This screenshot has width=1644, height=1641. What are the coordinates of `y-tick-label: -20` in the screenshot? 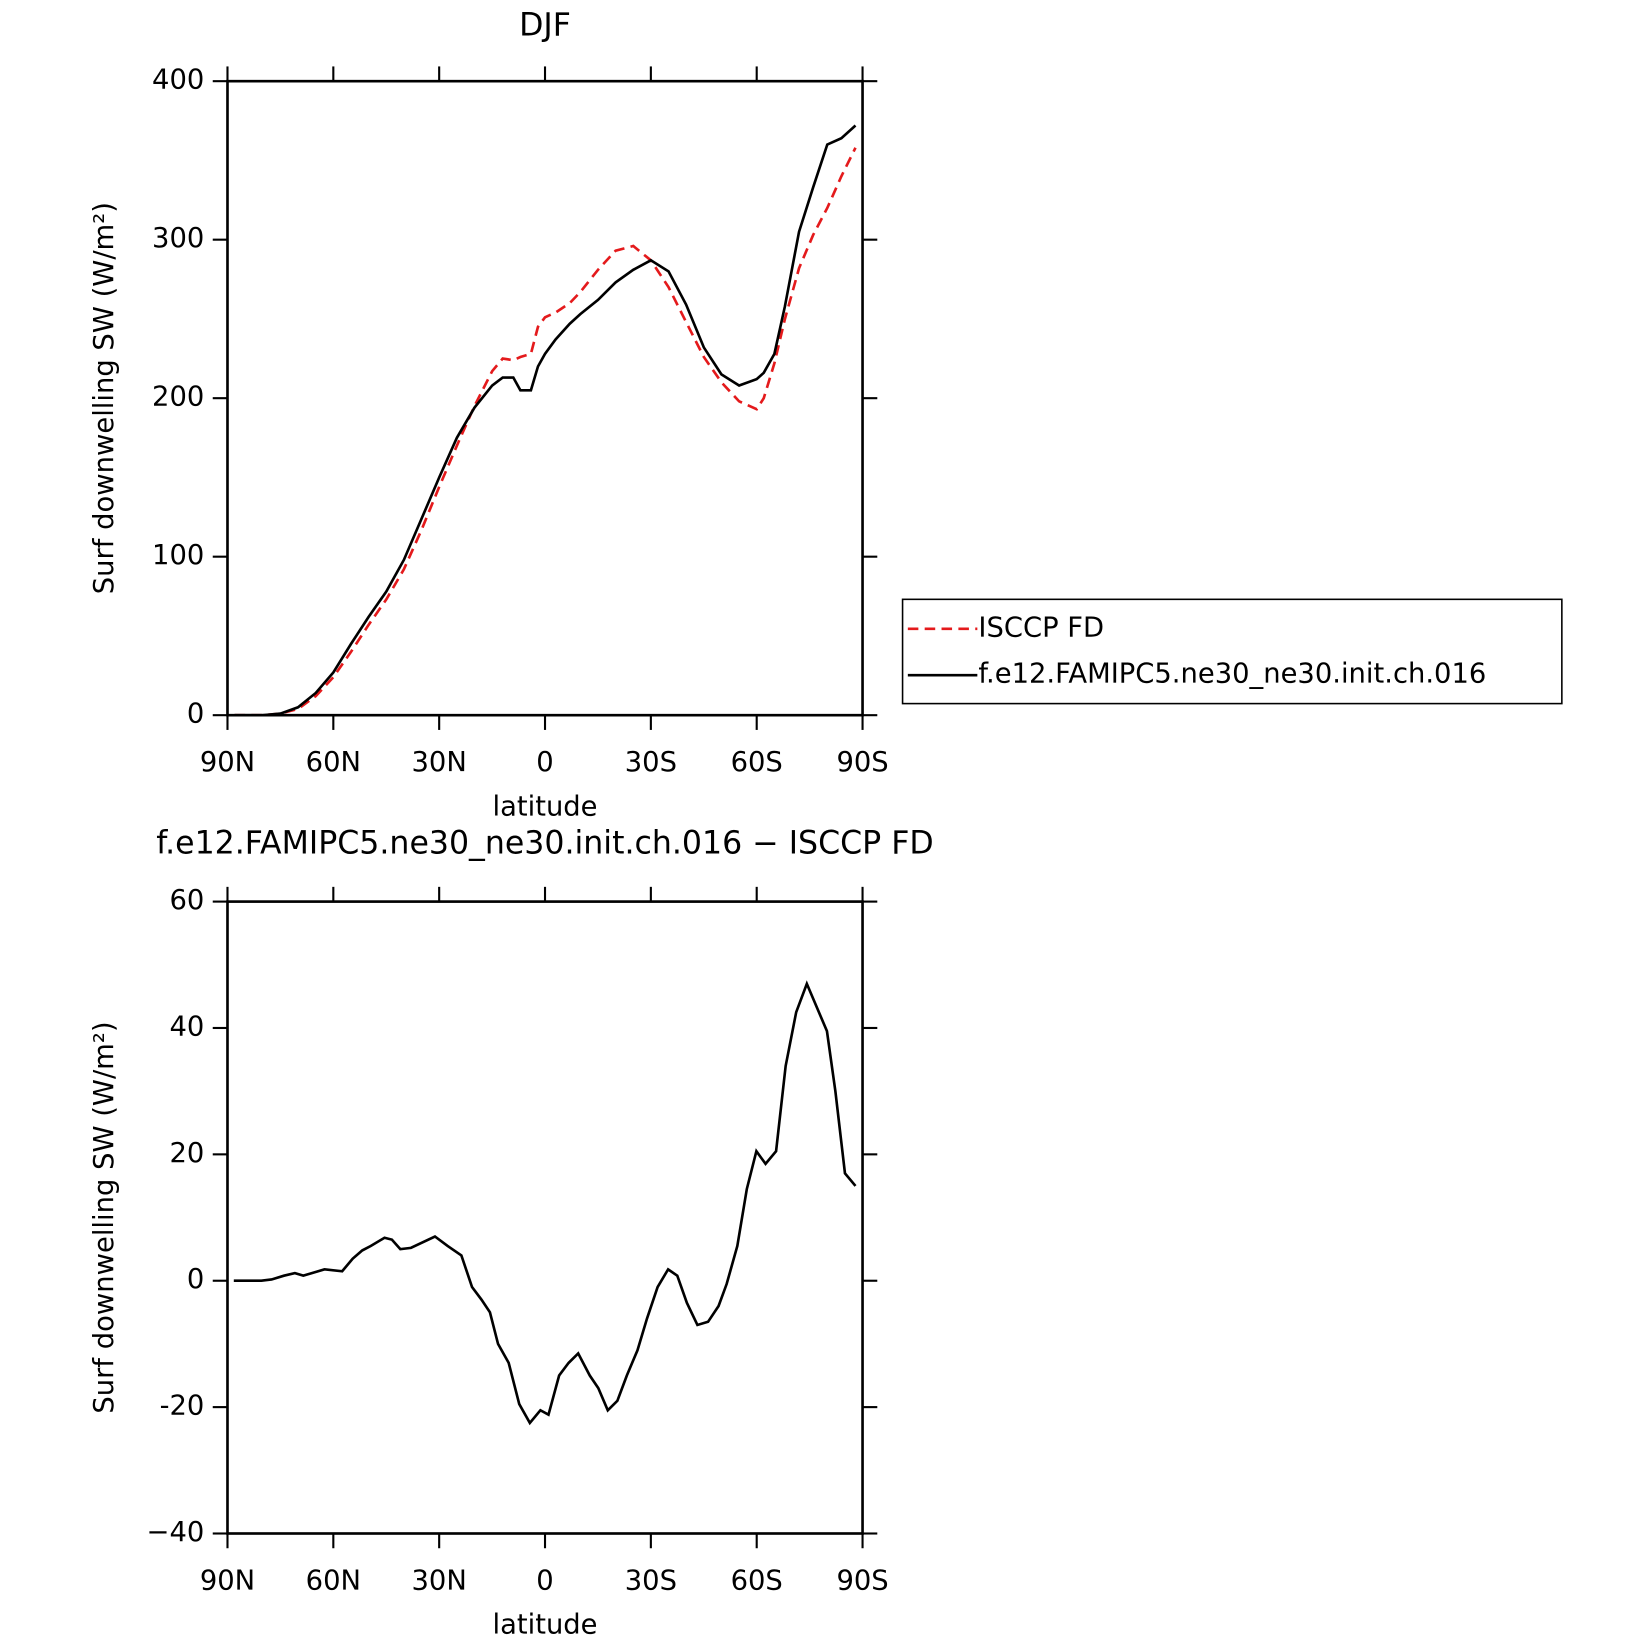 It's located at (182, 1406).